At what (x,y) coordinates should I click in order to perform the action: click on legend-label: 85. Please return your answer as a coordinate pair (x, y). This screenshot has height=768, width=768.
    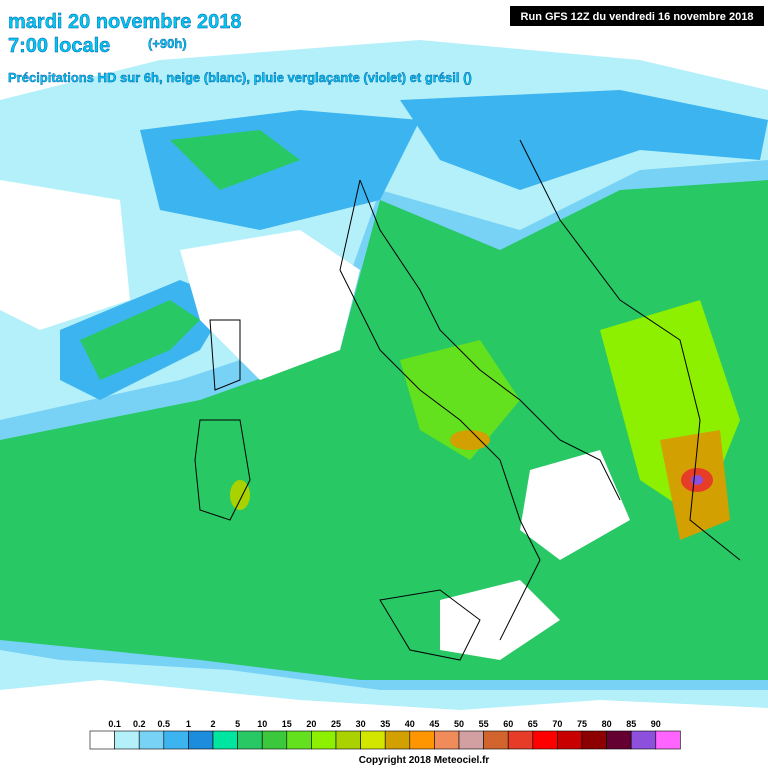
    Looking at the image, I should click on (631, 724).